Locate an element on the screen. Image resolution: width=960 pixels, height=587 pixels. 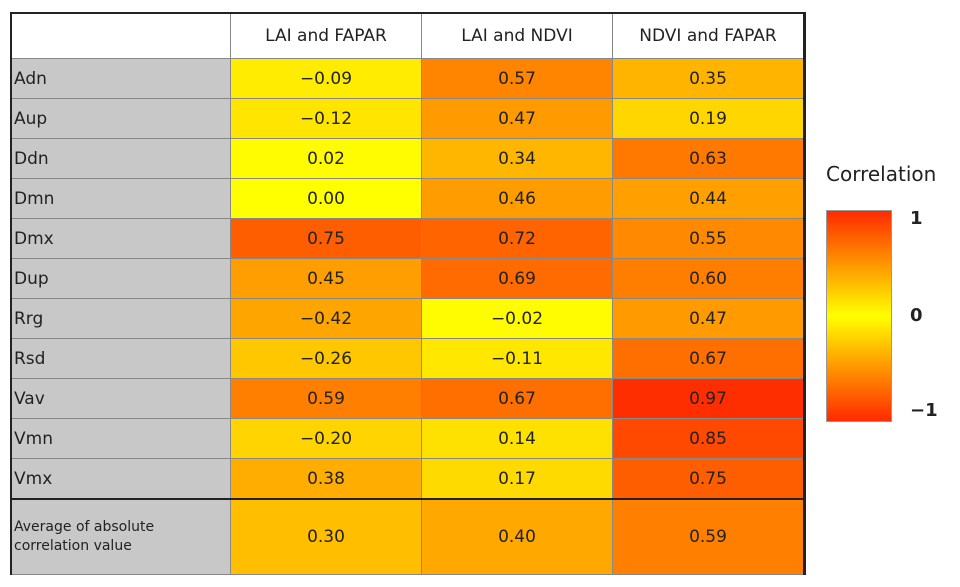
value-cell: 0.69 is located at coordinates (517, 278).